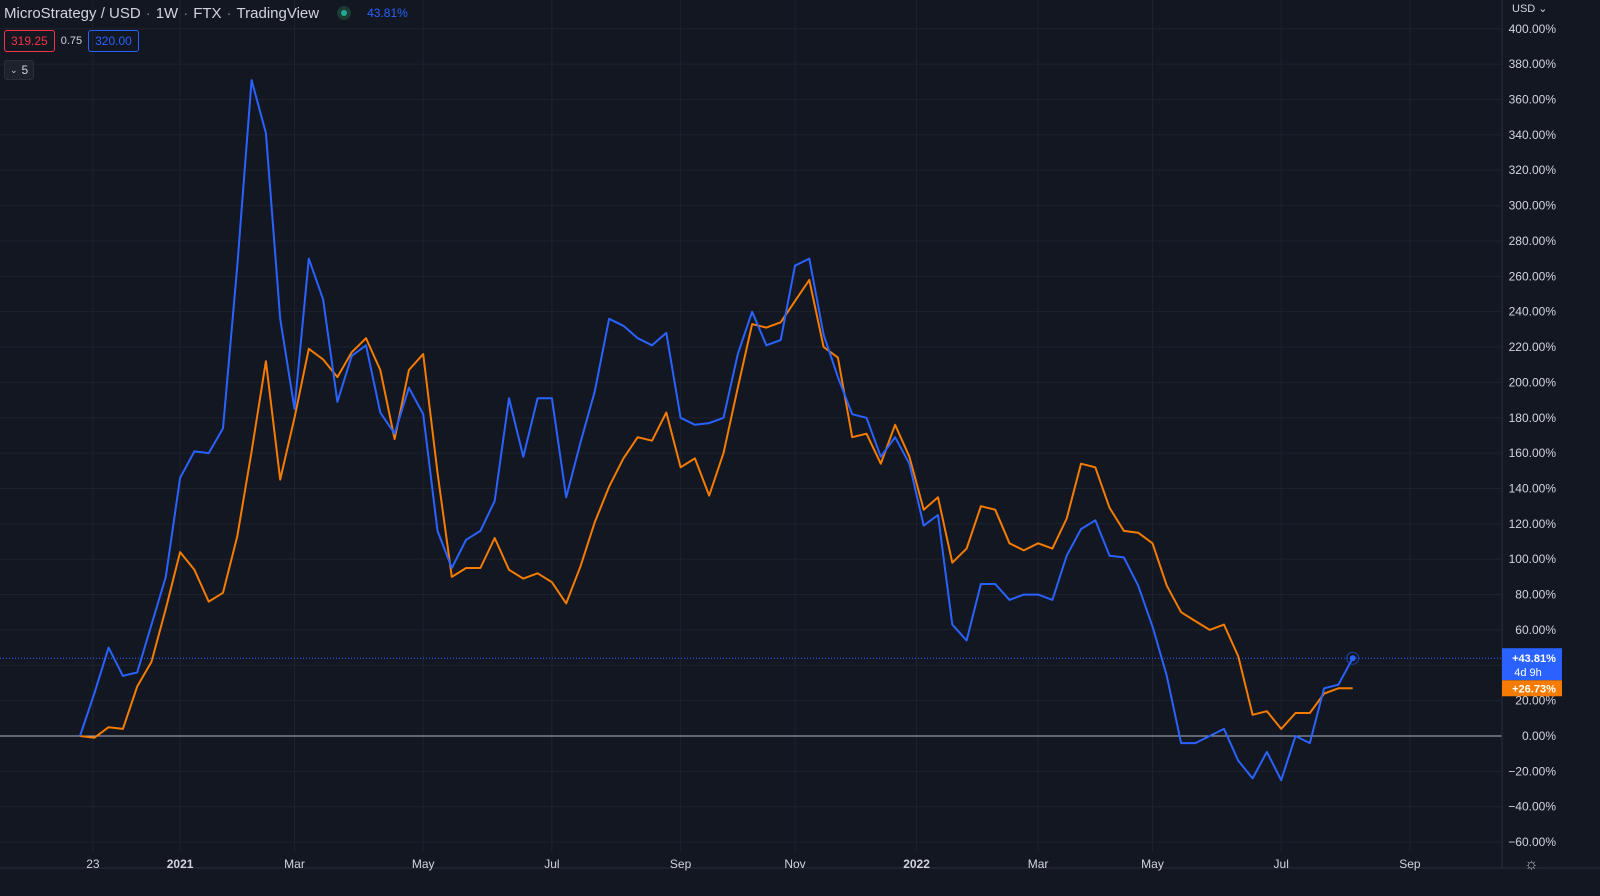  What do you see at coordinates (916, 864) in the screenshot?
I see `x-tick-label: 2022` at bounding box center [916, 864].